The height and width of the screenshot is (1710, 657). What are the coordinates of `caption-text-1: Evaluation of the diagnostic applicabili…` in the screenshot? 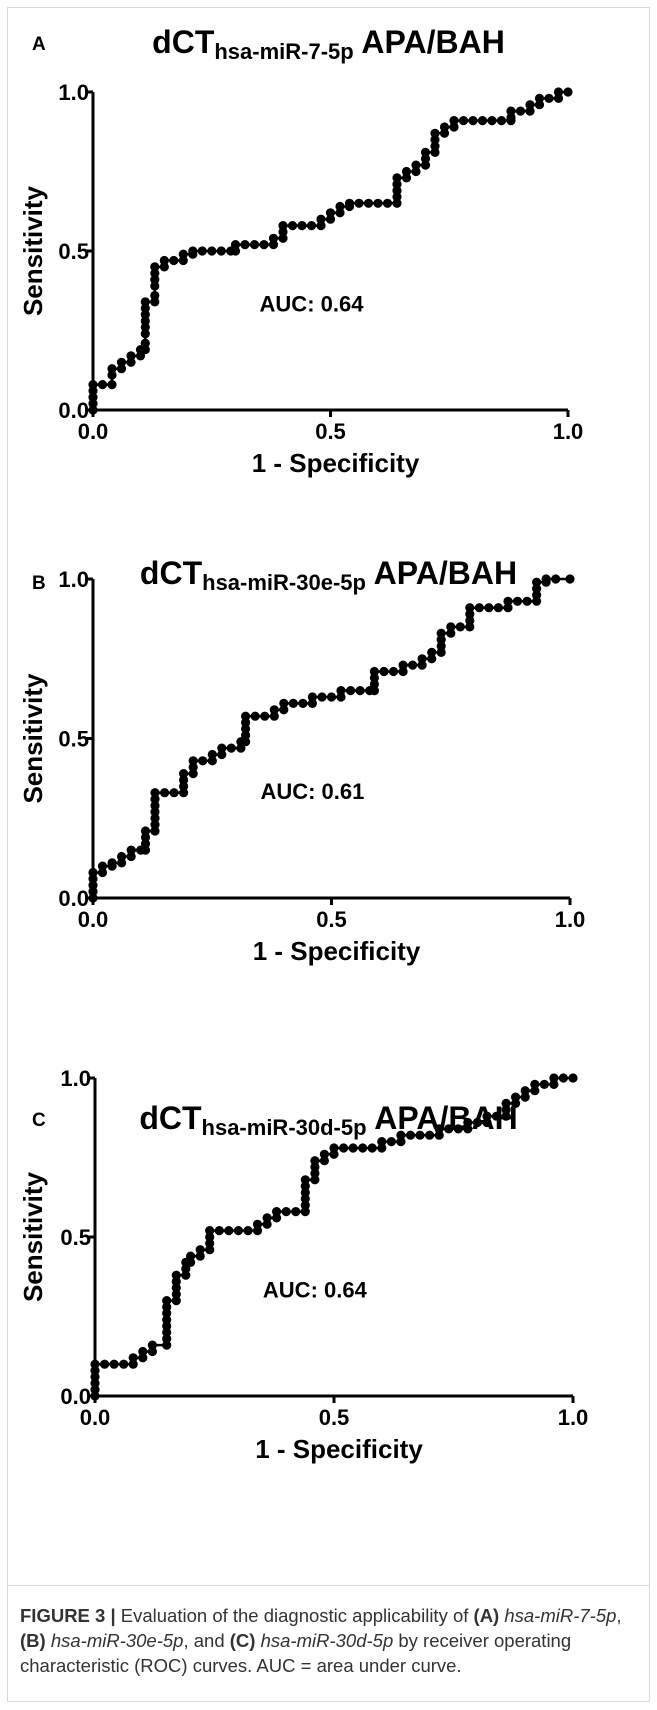 It's located at (294, 1615).